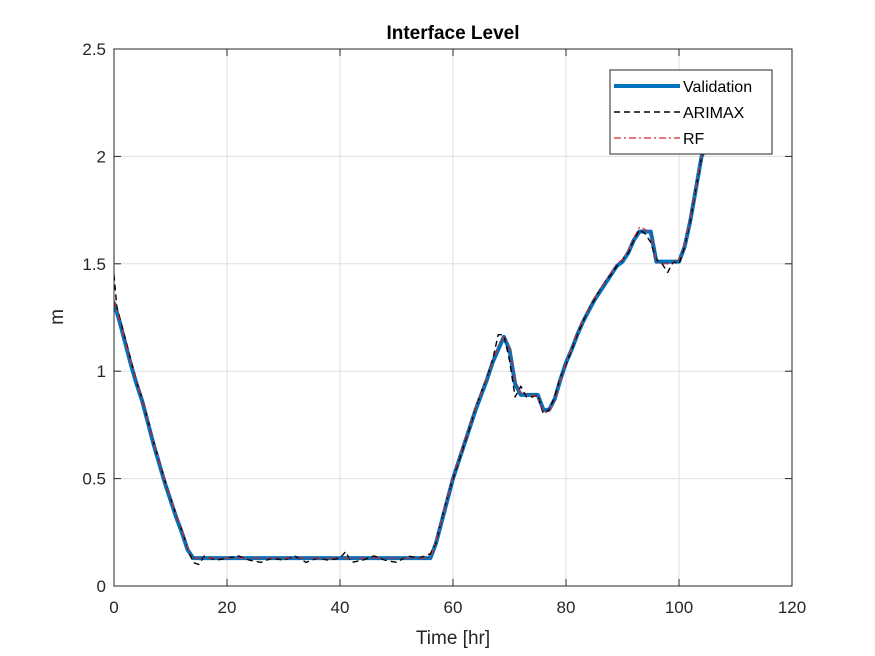 This screenshot has height=656, width=875. I want to click on x-tick-label: 20, so click(227, 607).